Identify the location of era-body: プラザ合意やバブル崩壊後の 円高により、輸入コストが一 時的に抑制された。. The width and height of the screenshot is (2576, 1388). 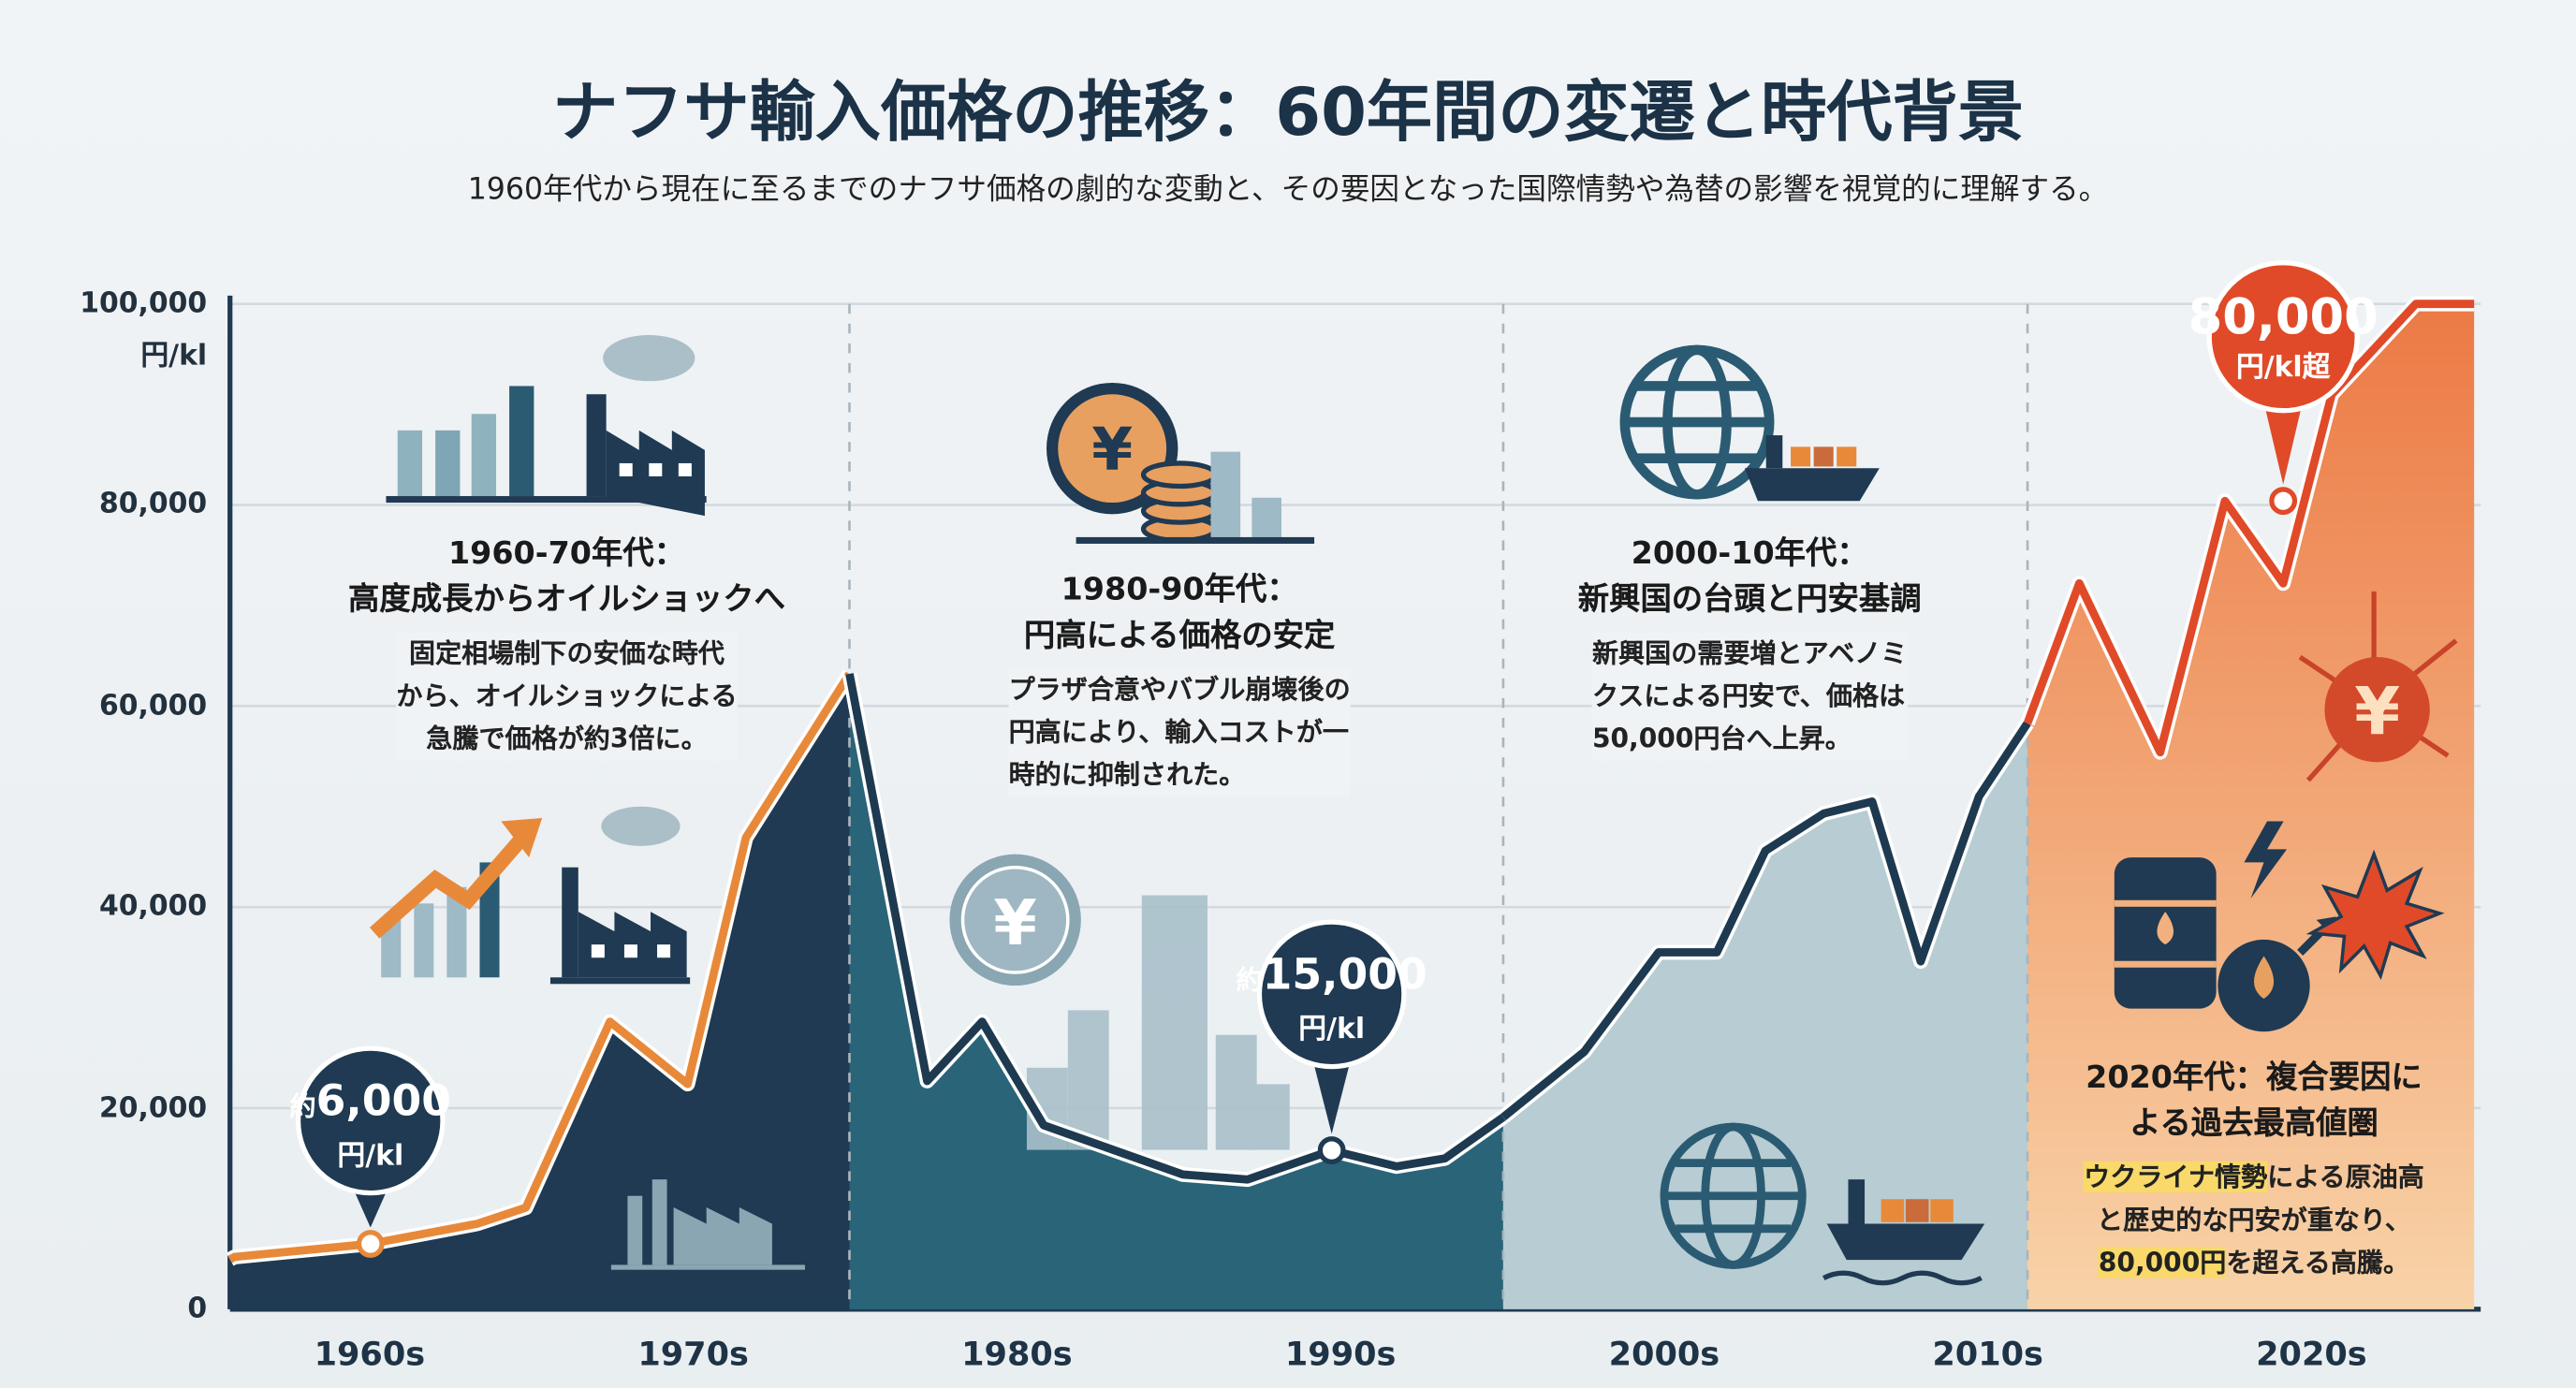
(1179, 732).